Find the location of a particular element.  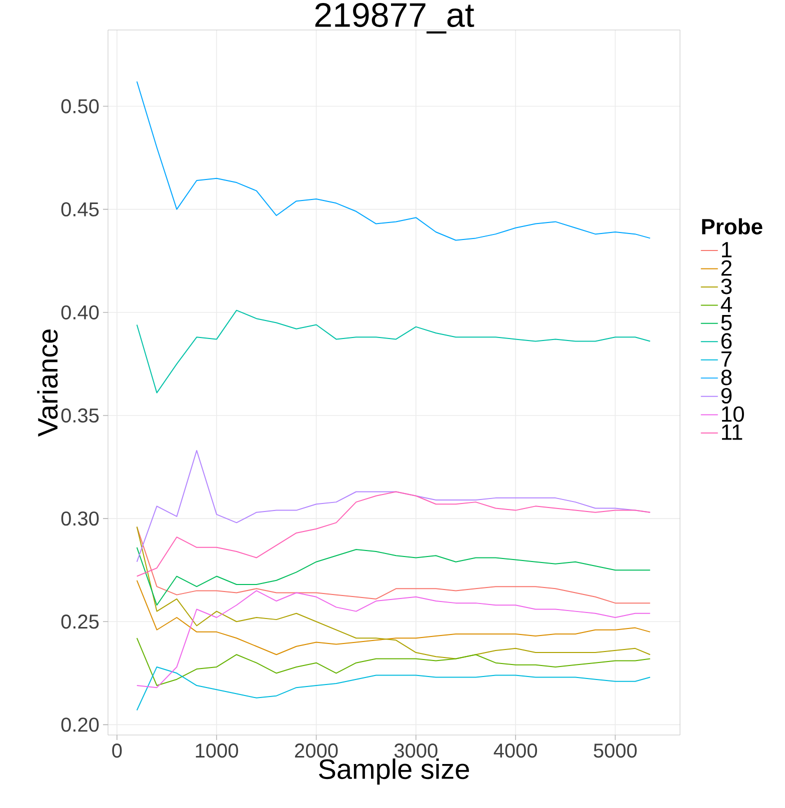

legend-label: 7 is located at coordinates (726, 359).